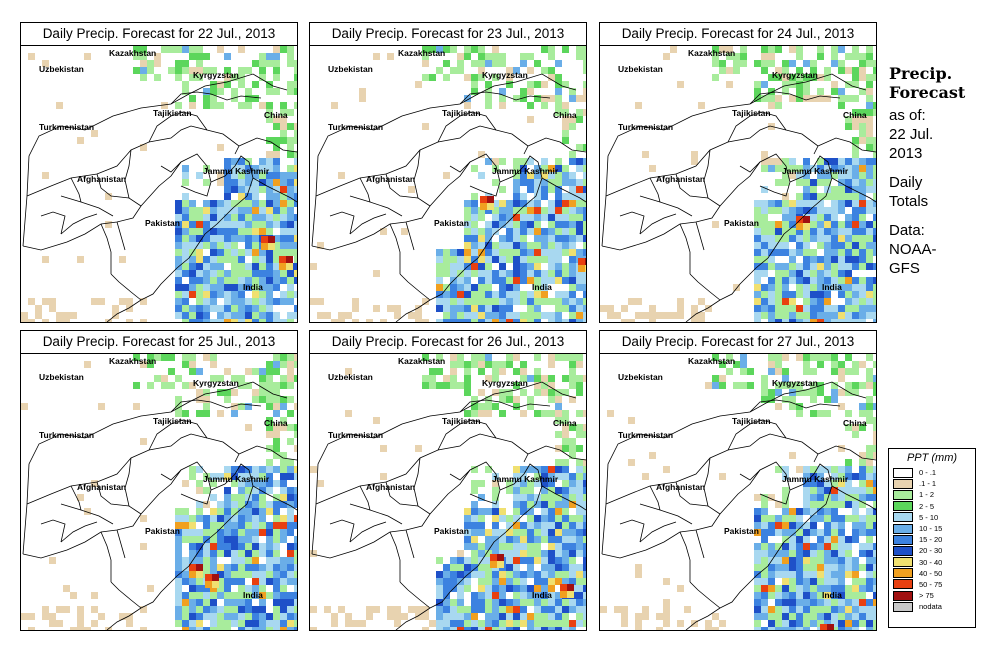 This screenshot has height=649, width=983. I want to click on label-turkmenistan: Turkmenistan, so click(356, 127).